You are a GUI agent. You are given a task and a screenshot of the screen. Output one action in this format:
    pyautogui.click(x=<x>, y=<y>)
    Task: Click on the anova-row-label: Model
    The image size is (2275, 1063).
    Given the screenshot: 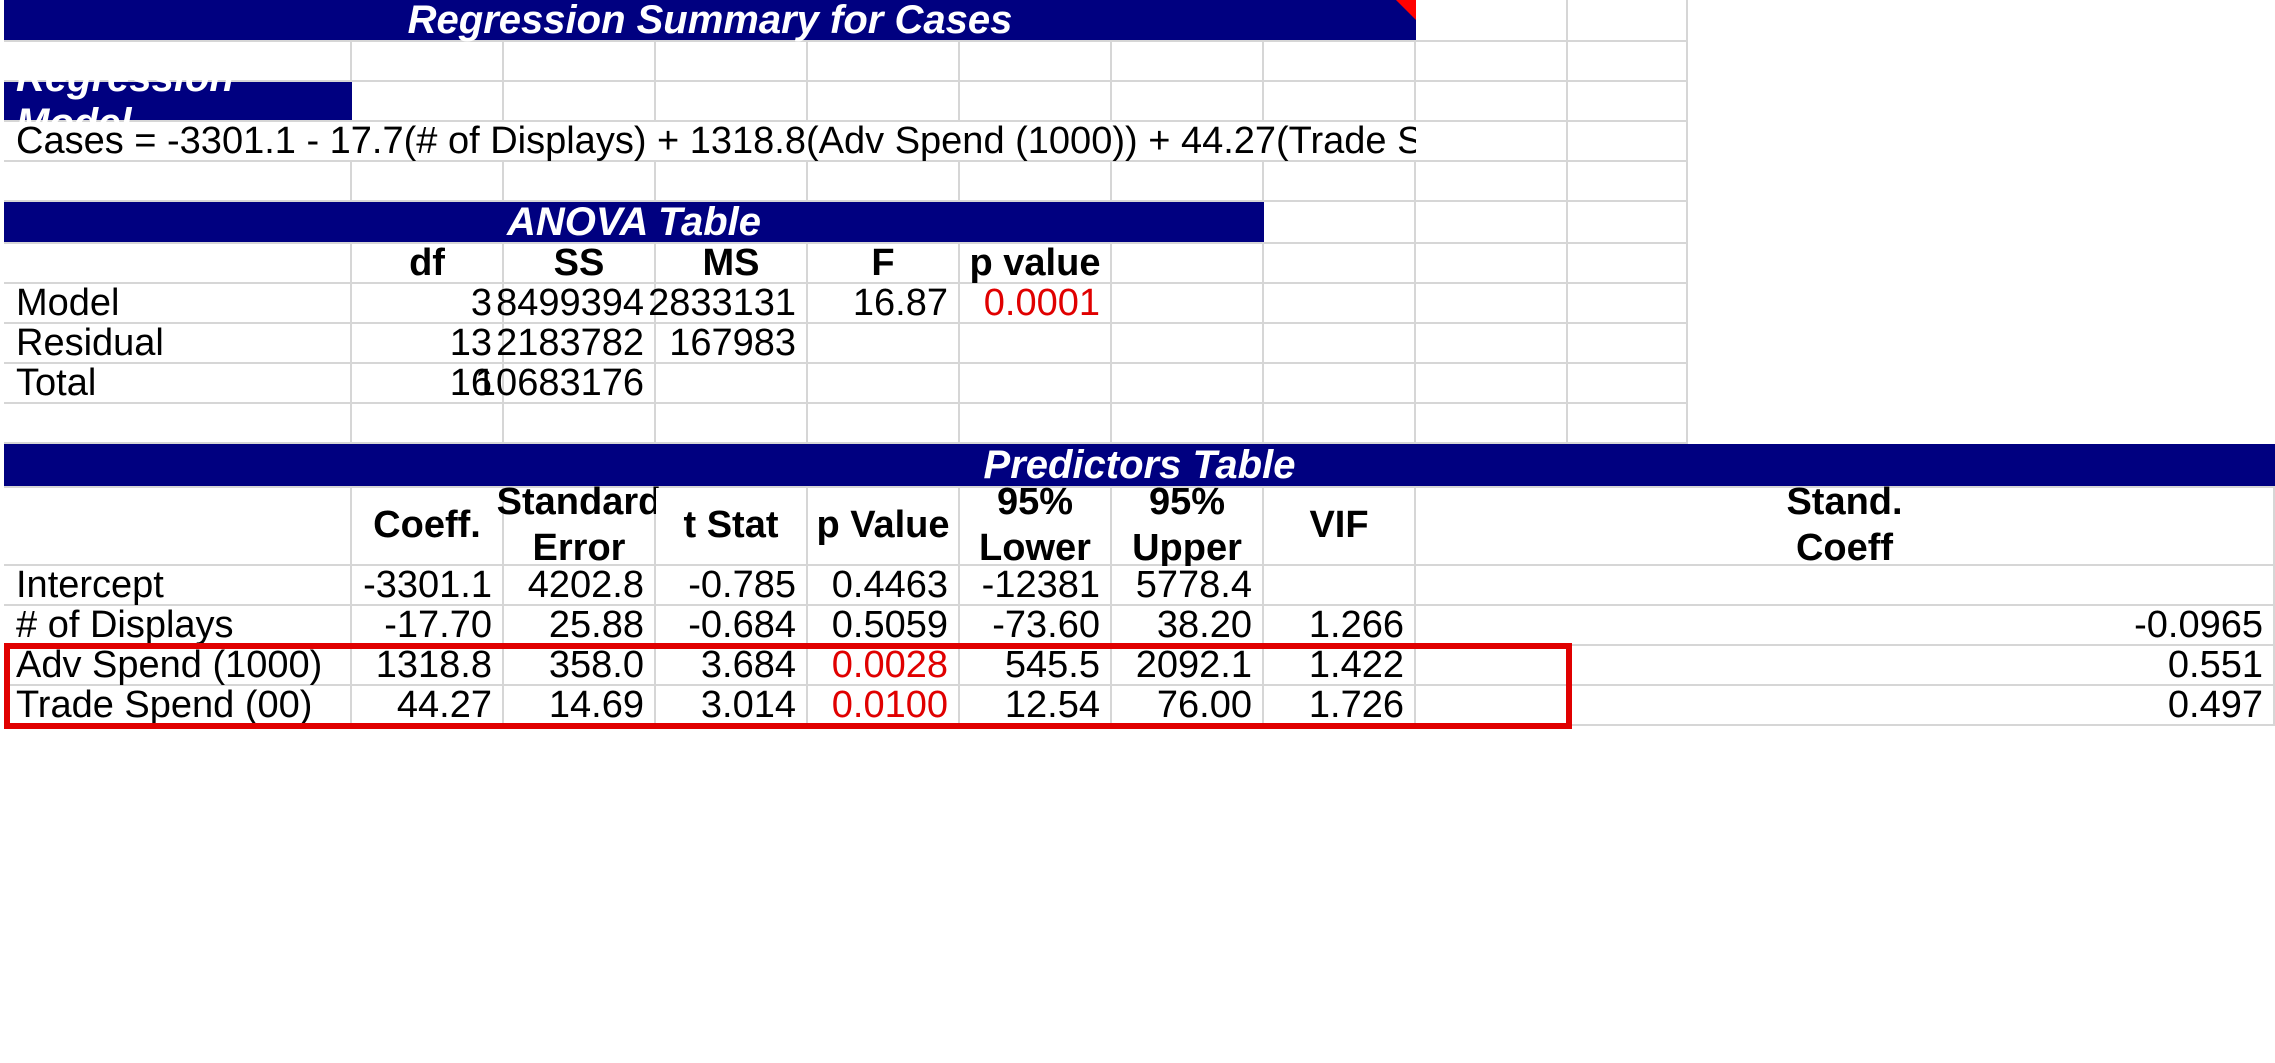 What is the action you would take?
    pyautogui.click(x=178, y=304)
    